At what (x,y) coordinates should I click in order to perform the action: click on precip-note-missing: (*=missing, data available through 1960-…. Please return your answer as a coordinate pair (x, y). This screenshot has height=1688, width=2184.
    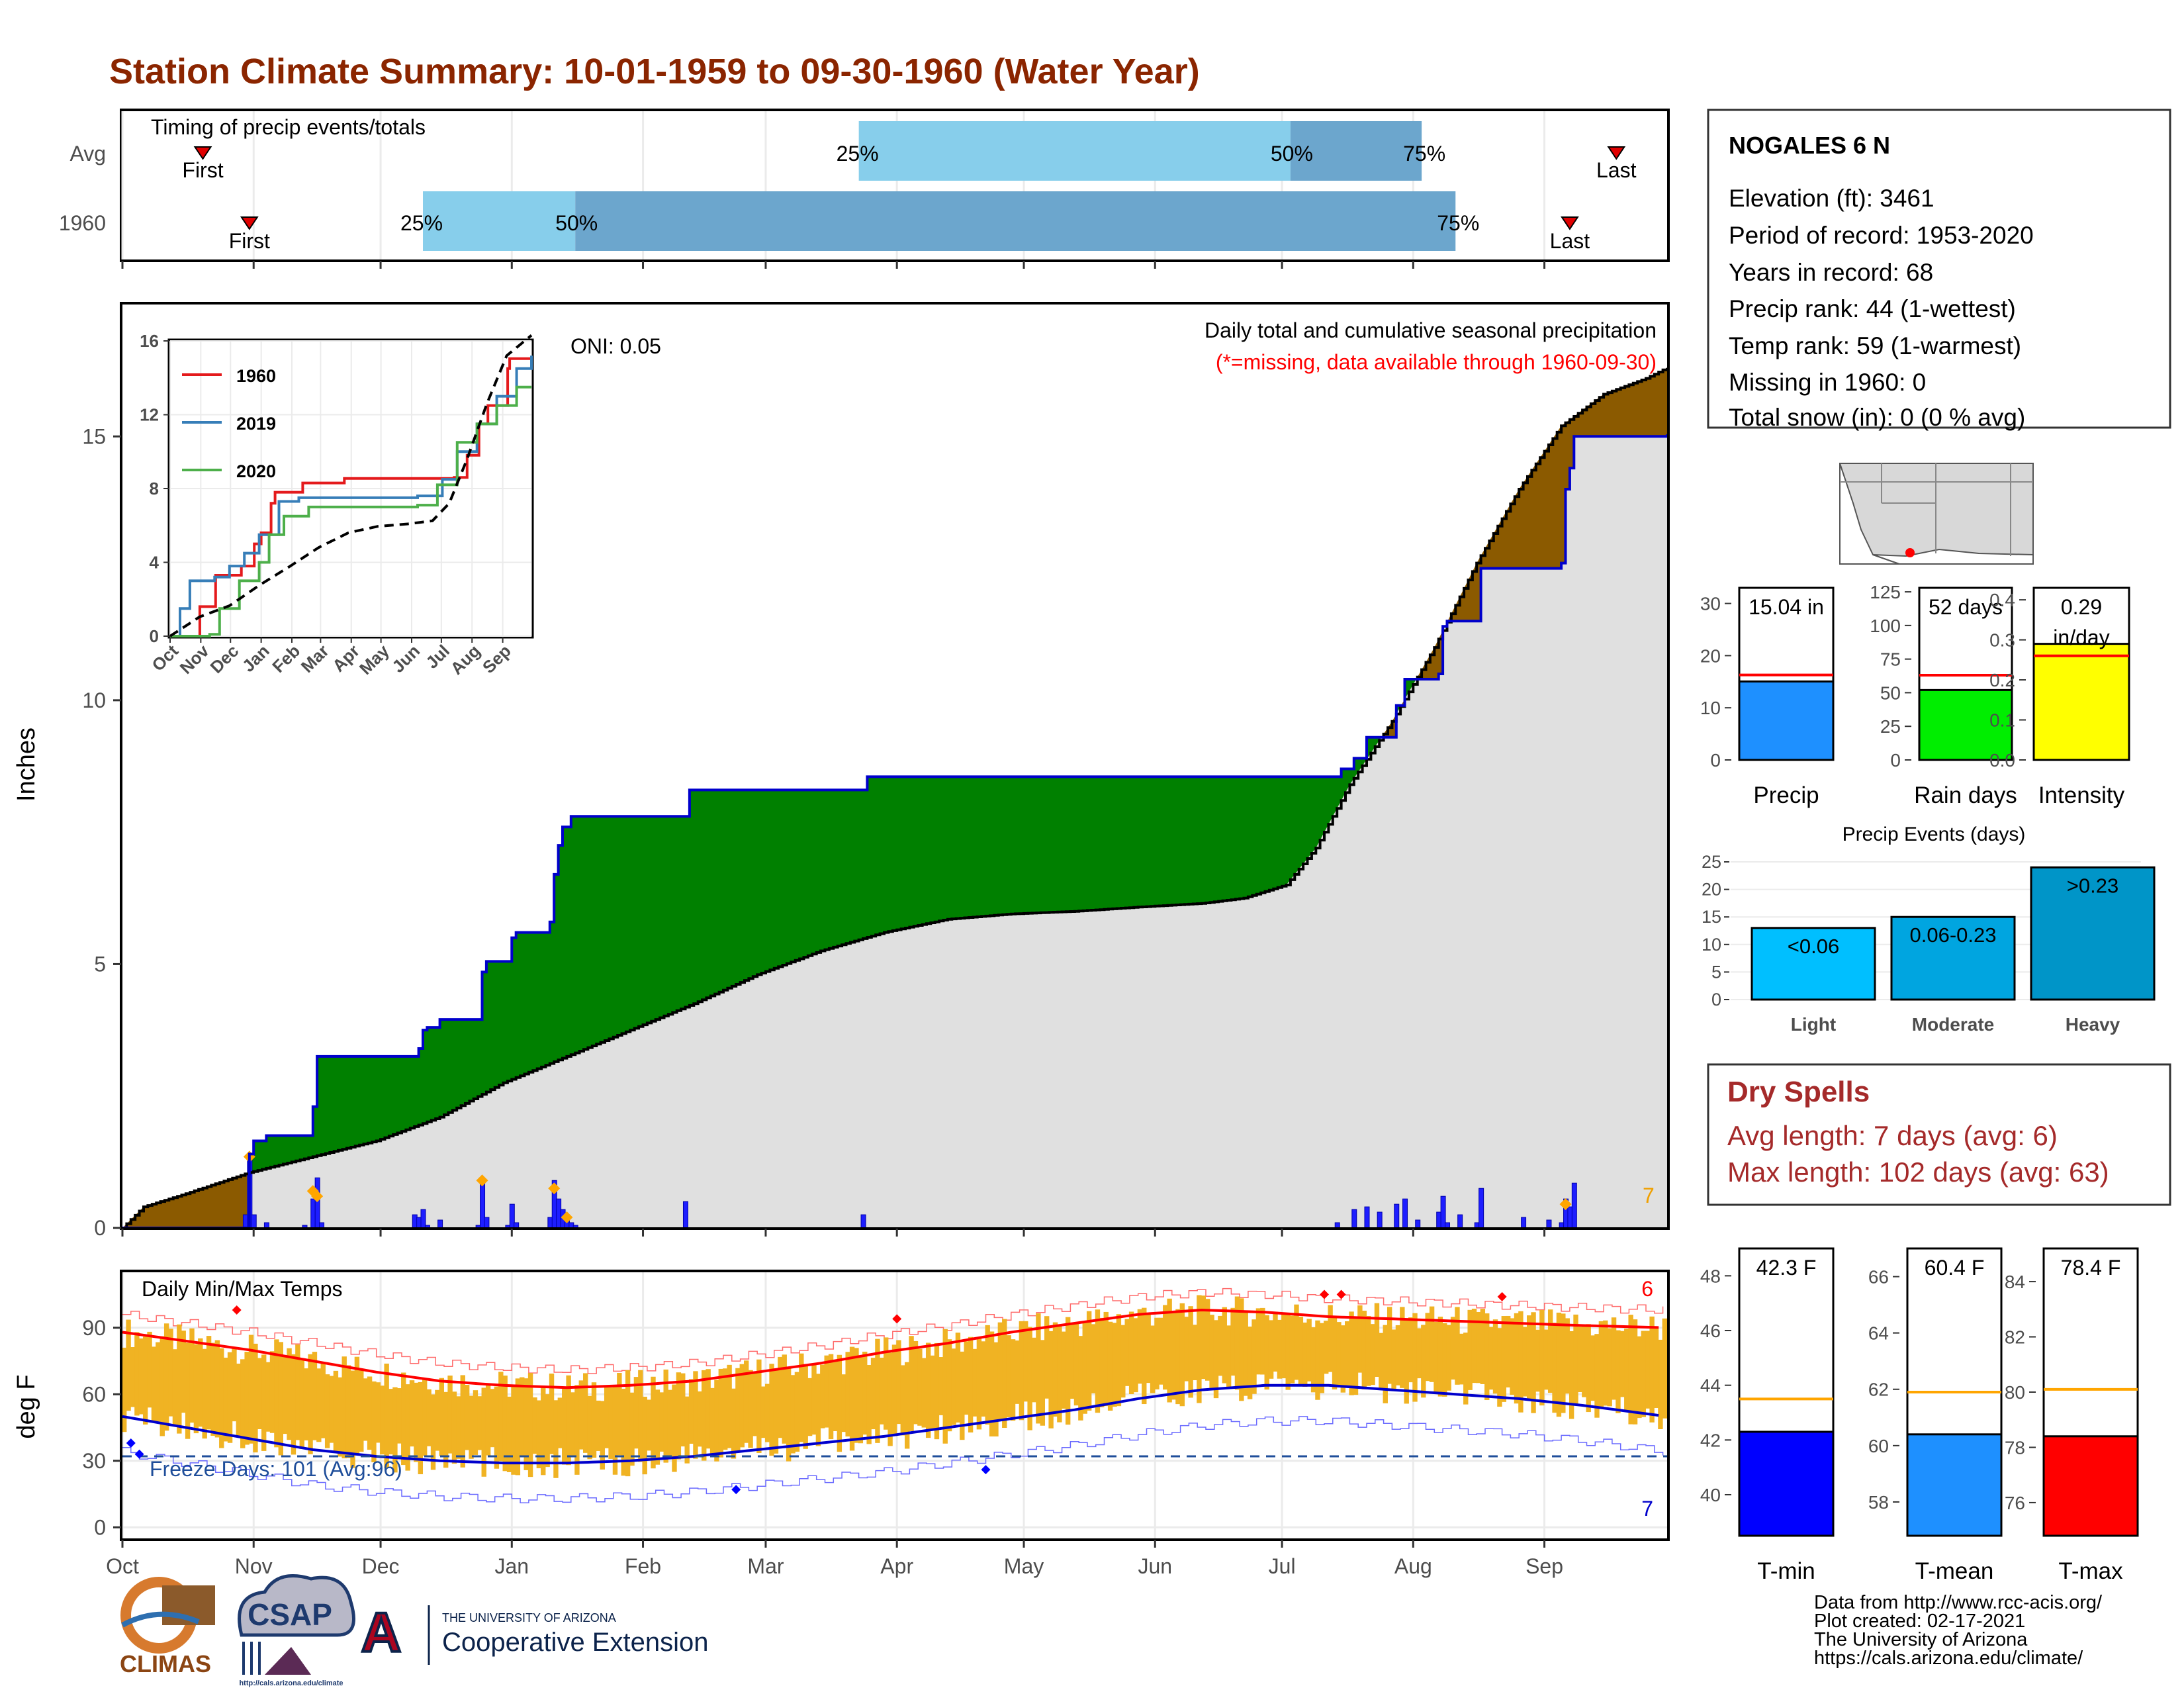
    Looking at the image, I should click on (1436, 362).